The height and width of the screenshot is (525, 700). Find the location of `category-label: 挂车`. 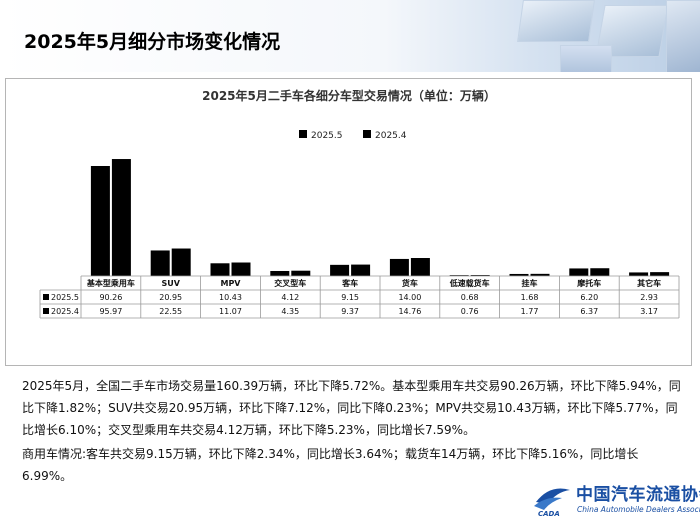

category-label: 挂车 is located at coordinates (530, 283).